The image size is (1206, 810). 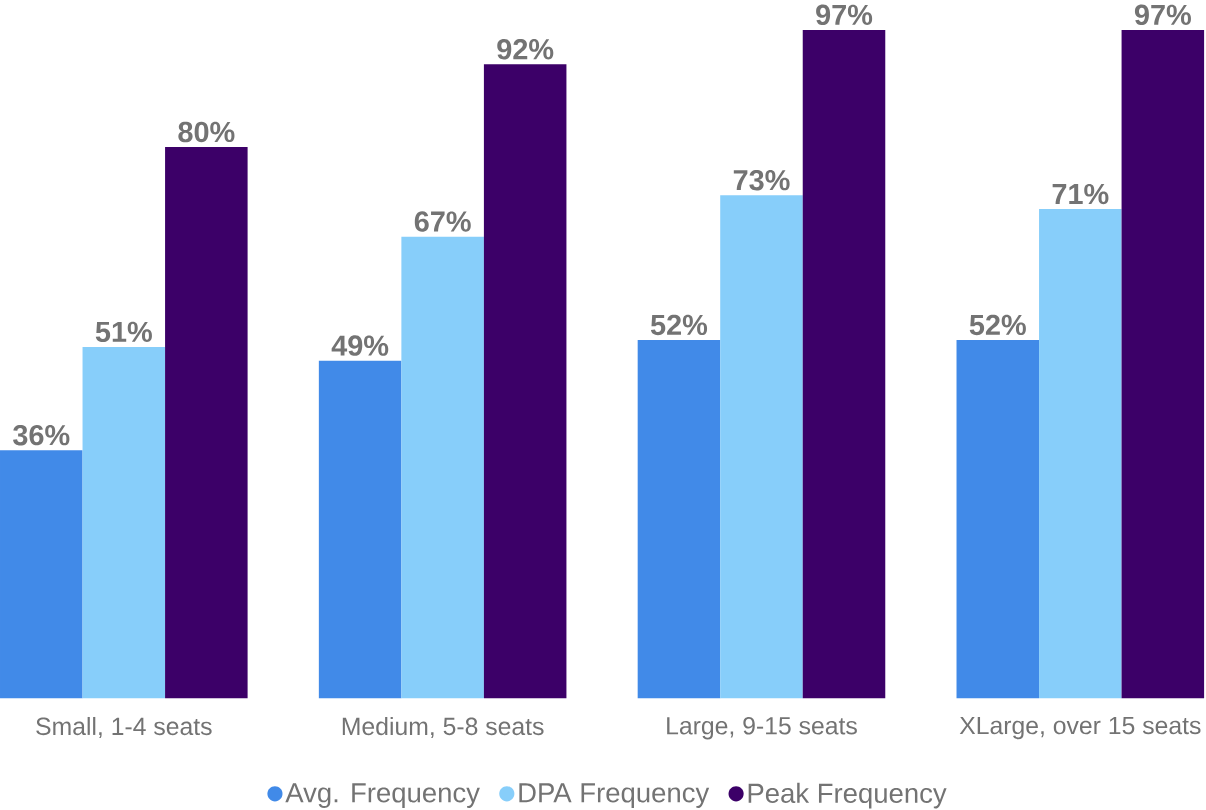 I want to click on x-tick-label: XLarge, over 15 seats, so click(x=1080, y=727).